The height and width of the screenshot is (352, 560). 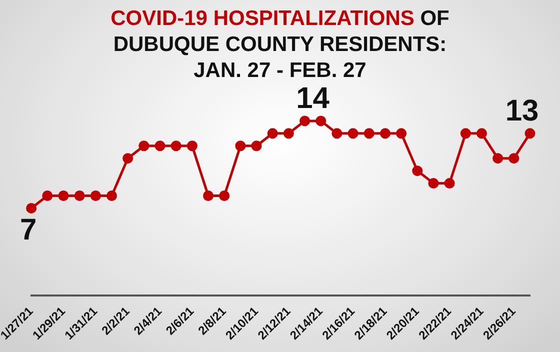 I want to click on data-label: 7, so click(x=28, y=229).